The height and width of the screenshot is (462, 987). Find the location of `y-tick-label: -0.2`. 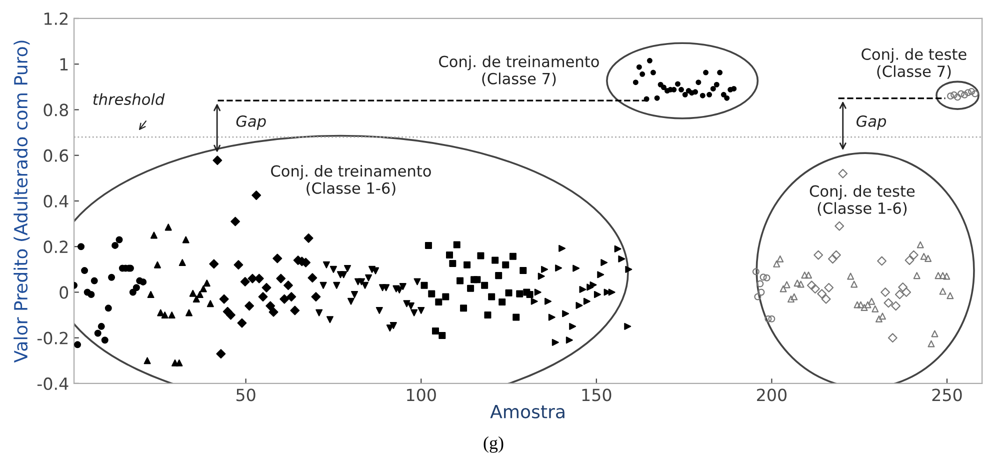

y-tick-label: -0.2 is located at coordinates (52, 338).